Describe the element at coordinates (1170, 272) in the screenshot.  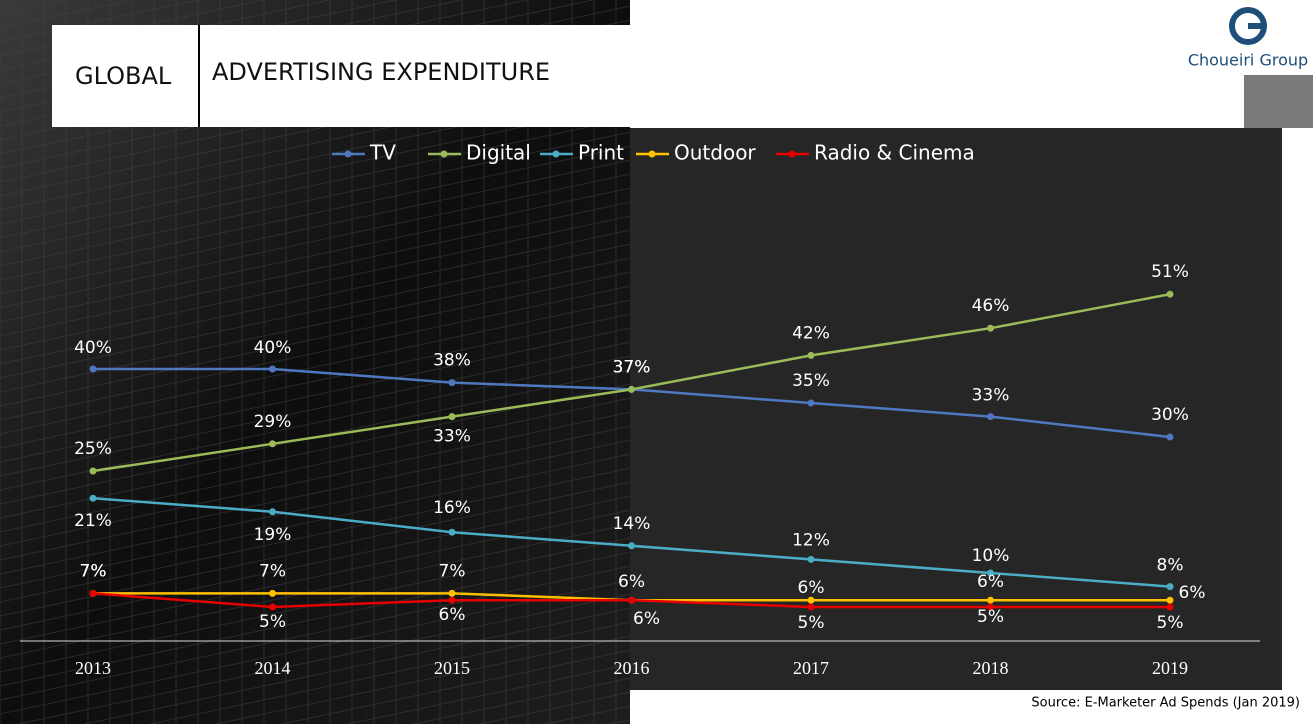
I see `data-label: 51%` at that location.